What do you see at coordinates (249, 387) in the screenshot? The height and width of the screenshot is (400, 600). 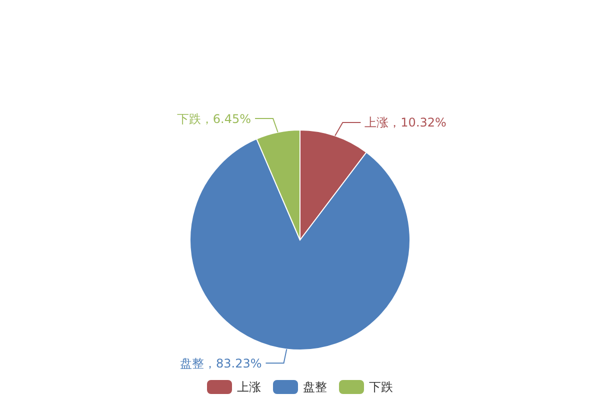 I see `legend-label: 上涨` at bounding box center [249, 387].